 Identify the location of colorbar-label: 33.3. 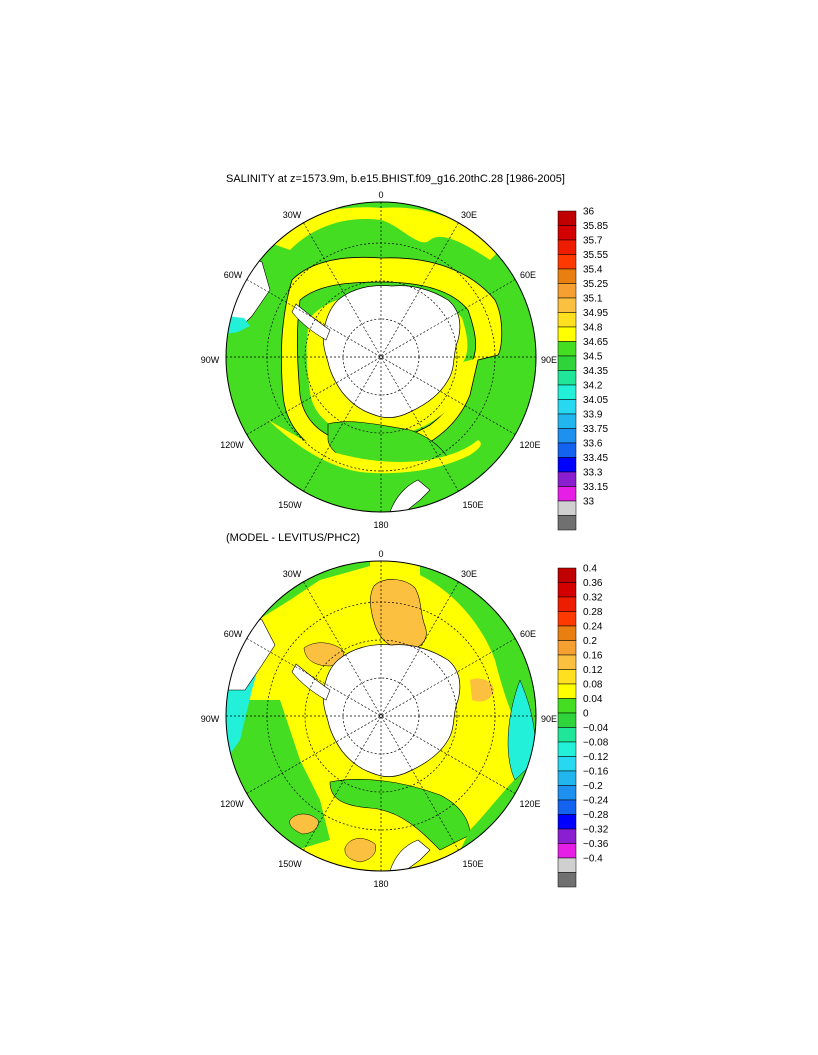
(593, 473).